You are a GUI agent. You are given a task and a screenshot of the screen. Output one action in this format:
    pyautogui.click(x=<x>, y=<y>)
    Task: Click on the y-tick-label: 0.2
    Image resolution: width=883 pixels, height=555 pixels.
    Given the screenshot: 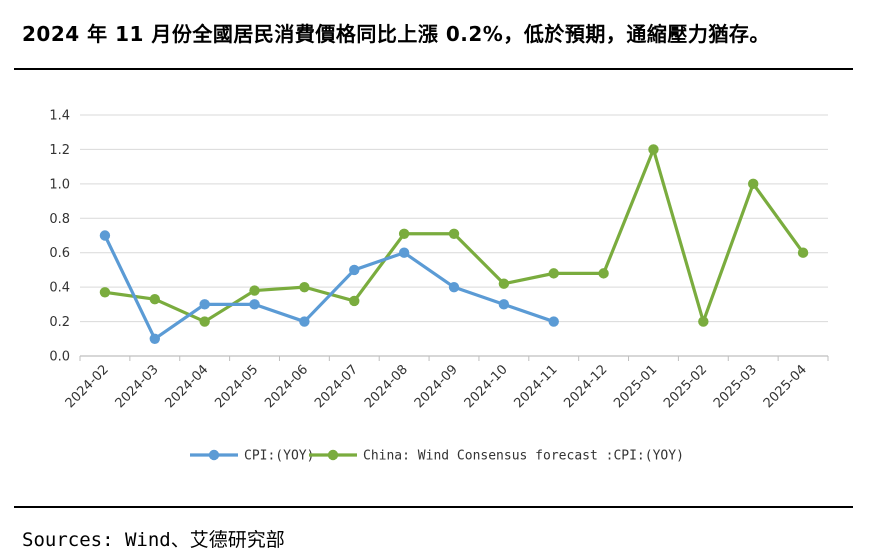 What is the action you would take?
    pyautogui.click(x=59, y=322)
    